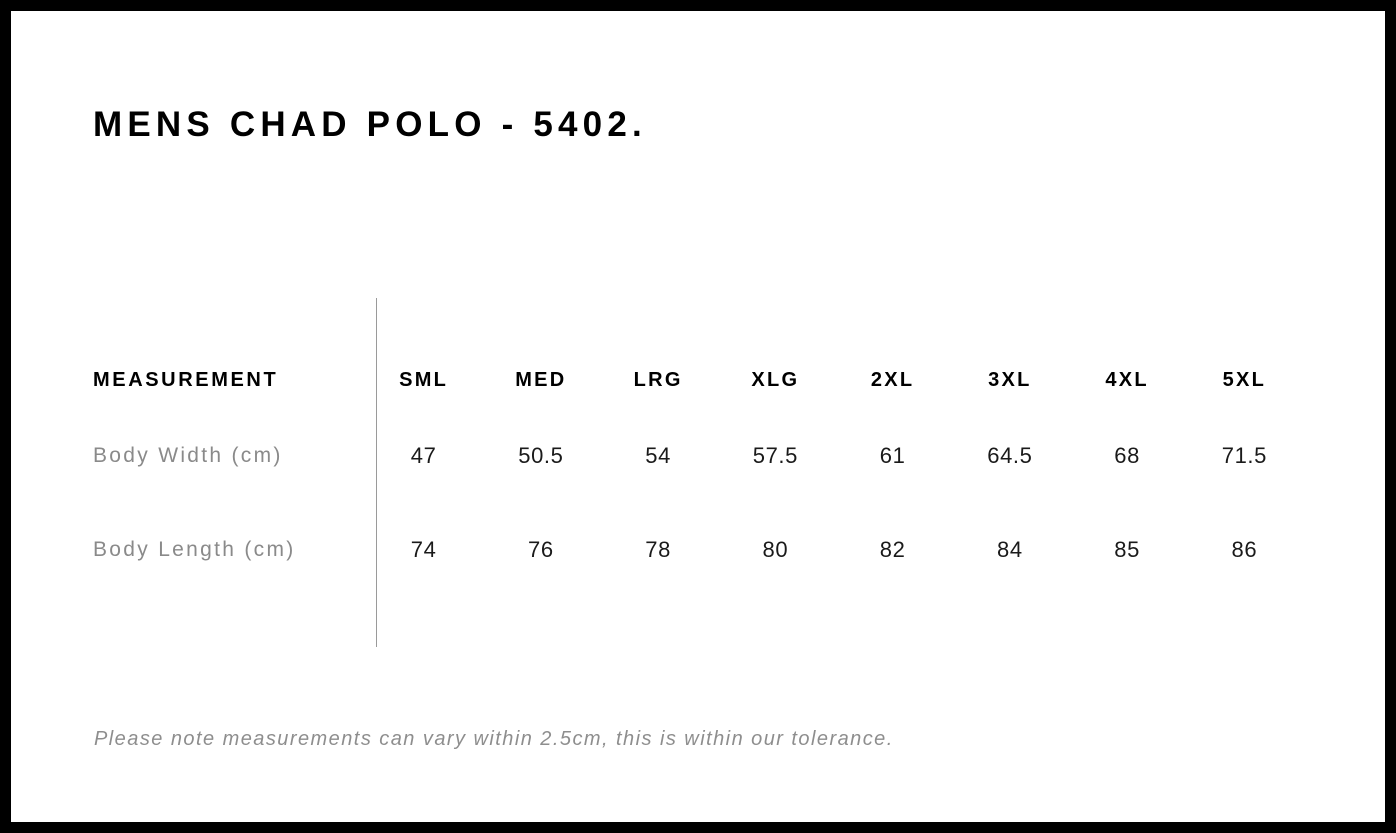  I want to click on column-header-5xl: 5XL, so click(1244, 379).